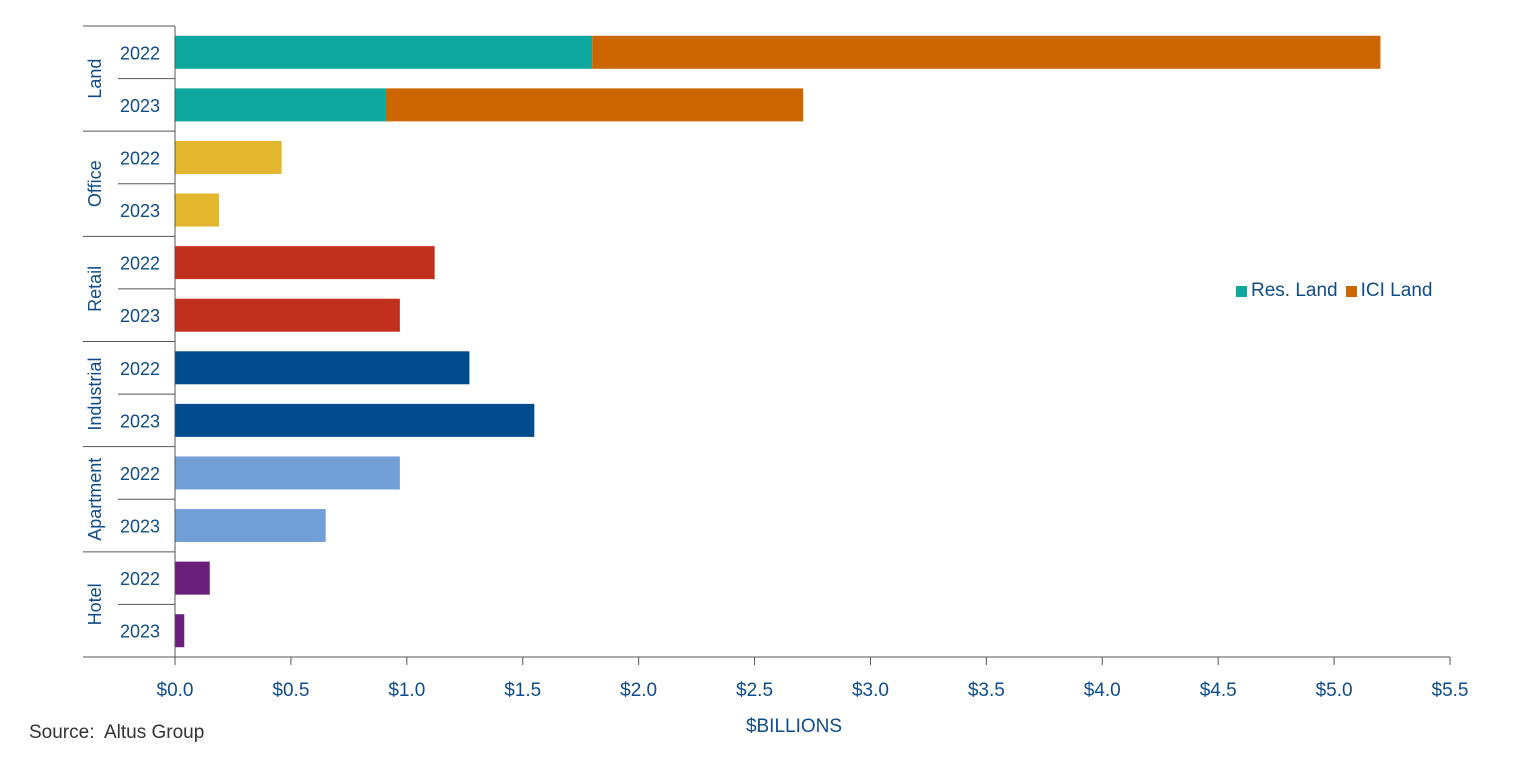 This screenshot has height=765, width=1532. I want to click on legend-label-res-land: Res. Land, so click(1294, 290).